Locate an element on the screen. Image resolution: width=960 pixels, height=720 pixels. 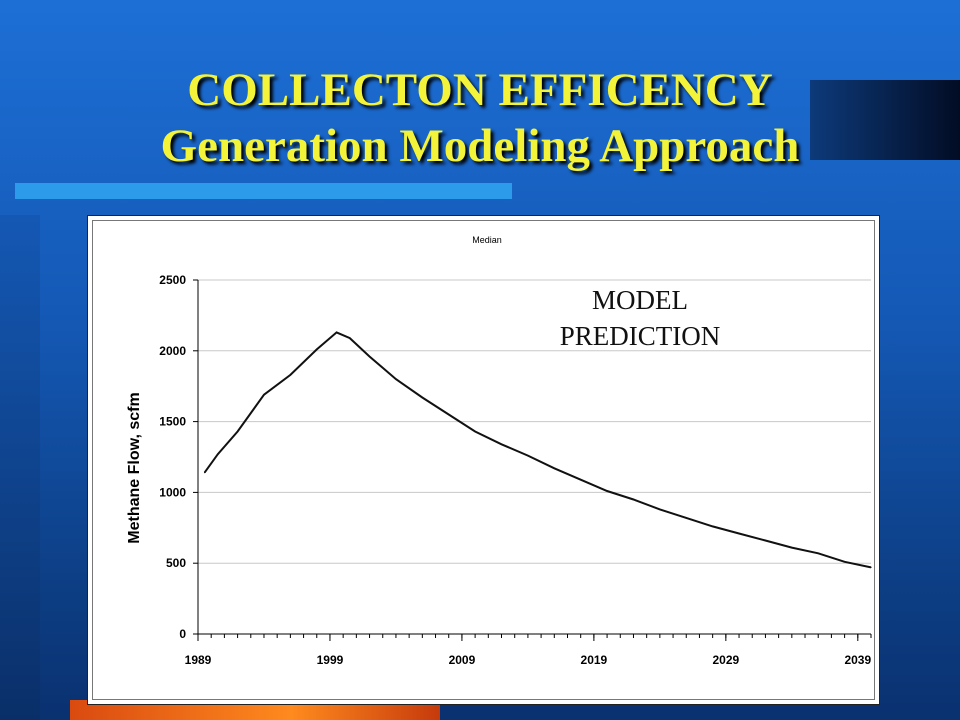
chart-title: Median is located at coordinates (487, 240).